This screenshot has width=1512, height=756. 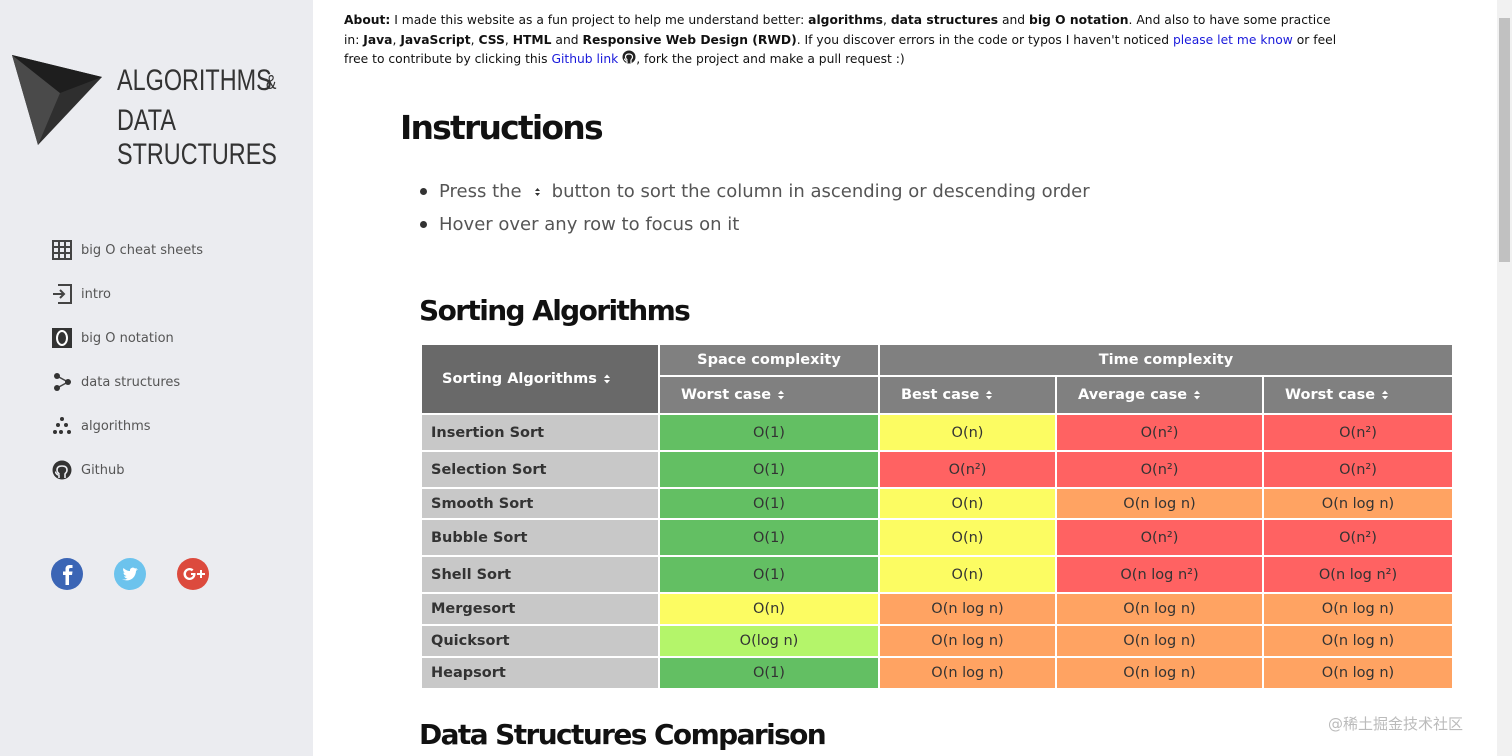 I want to click on header-cell: Time complexity, so click(x=1166, y=360).